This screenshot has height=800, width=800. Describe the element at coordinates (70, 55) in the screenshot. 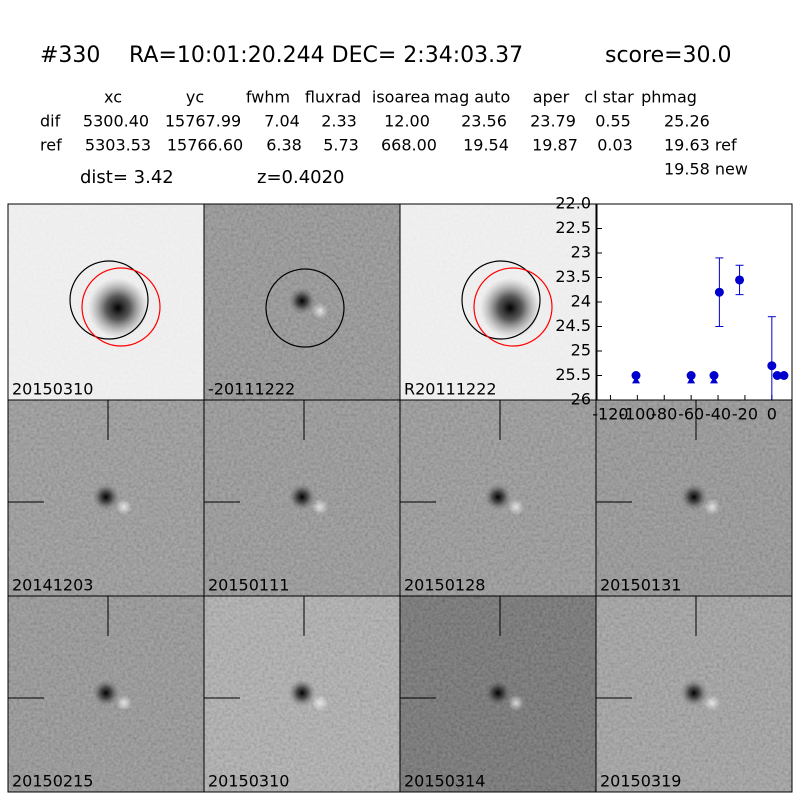

I see `cand-id: #330` at that location.